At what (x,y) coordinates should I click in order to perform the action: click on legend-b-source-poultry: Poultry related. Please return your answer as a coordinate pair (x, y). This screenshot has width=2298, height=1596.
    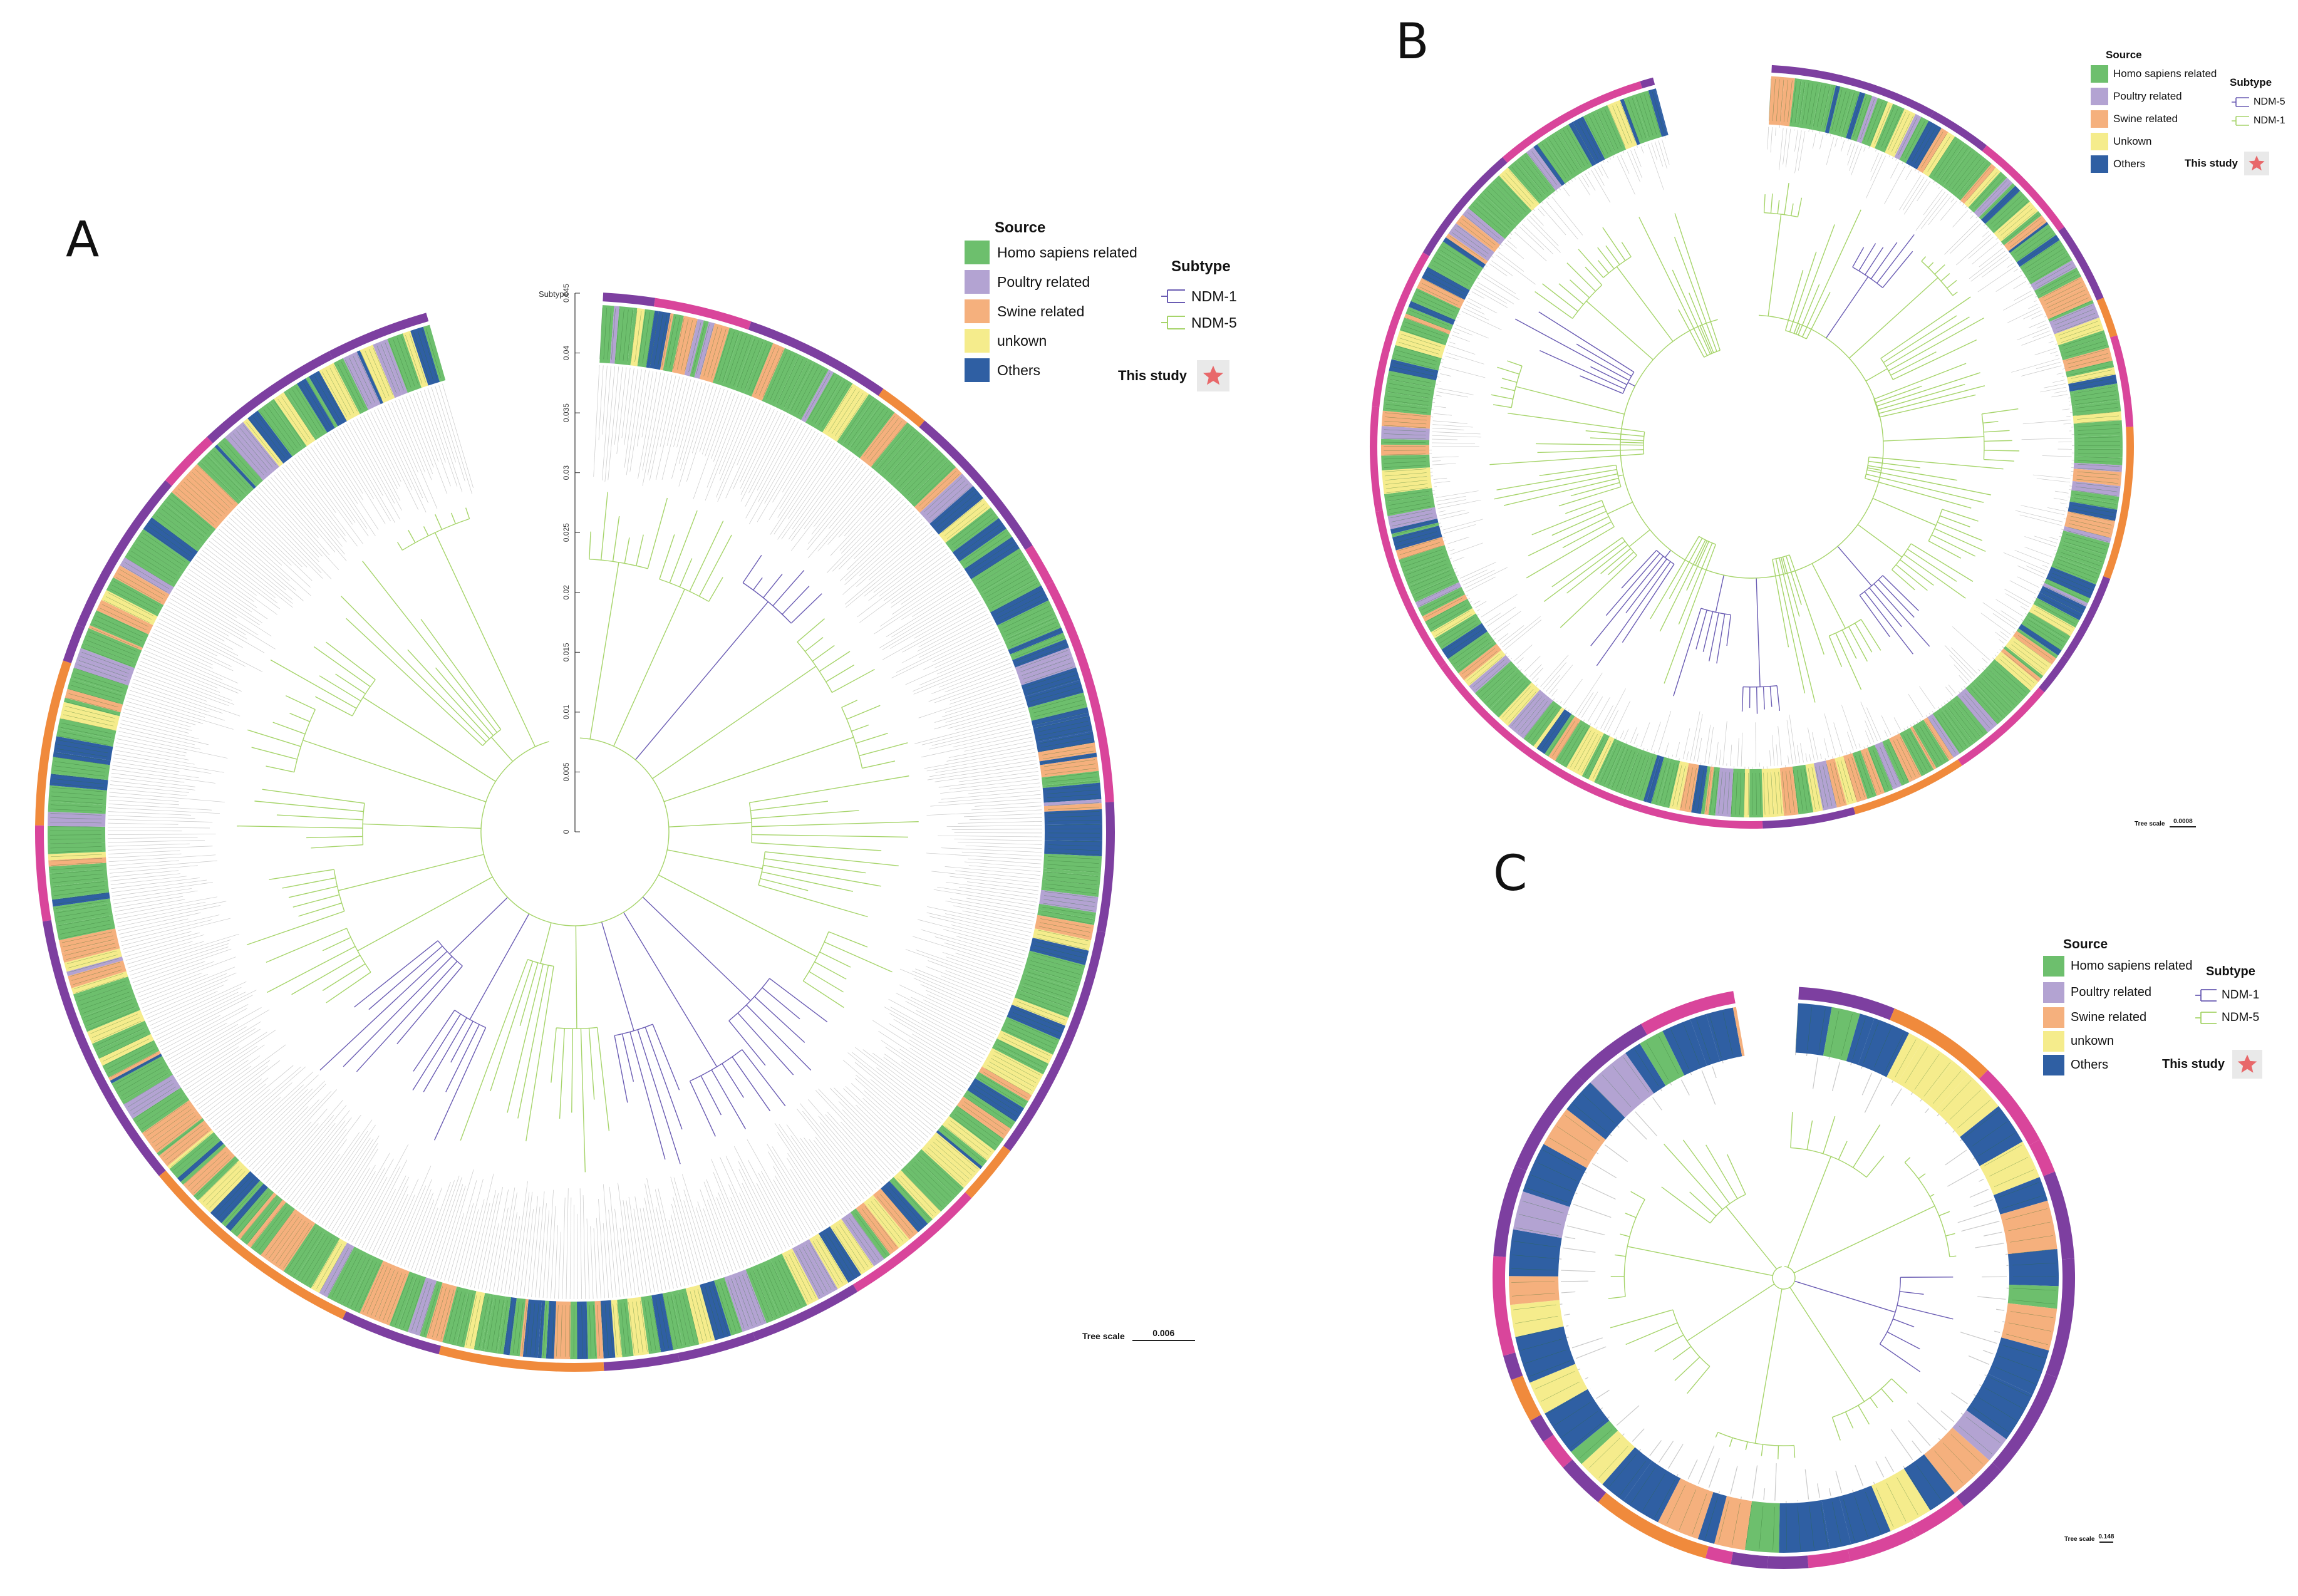
    Looking at the image, I should click on (2136, 97).